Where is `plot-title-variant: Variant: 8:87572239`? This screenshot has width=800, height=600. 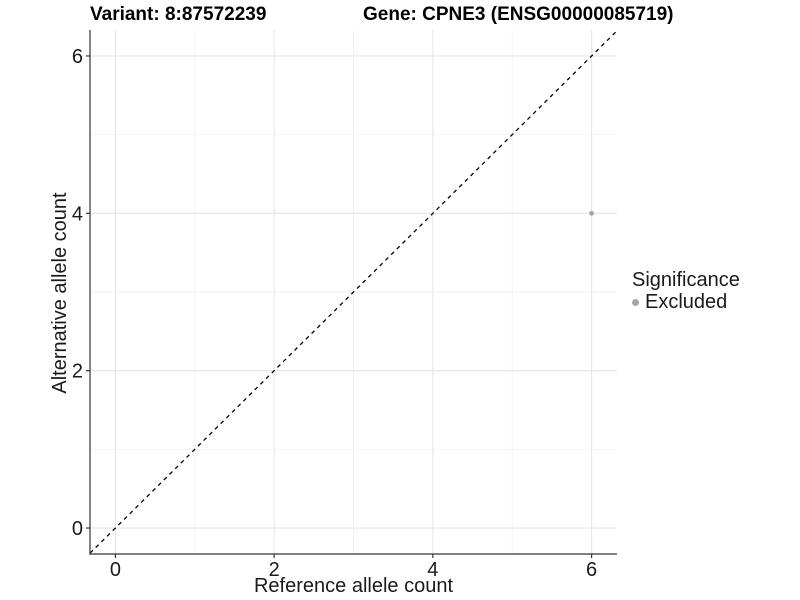
plot-title-variant: Variant: 8:87572239 is located at coordinates (178, 14).